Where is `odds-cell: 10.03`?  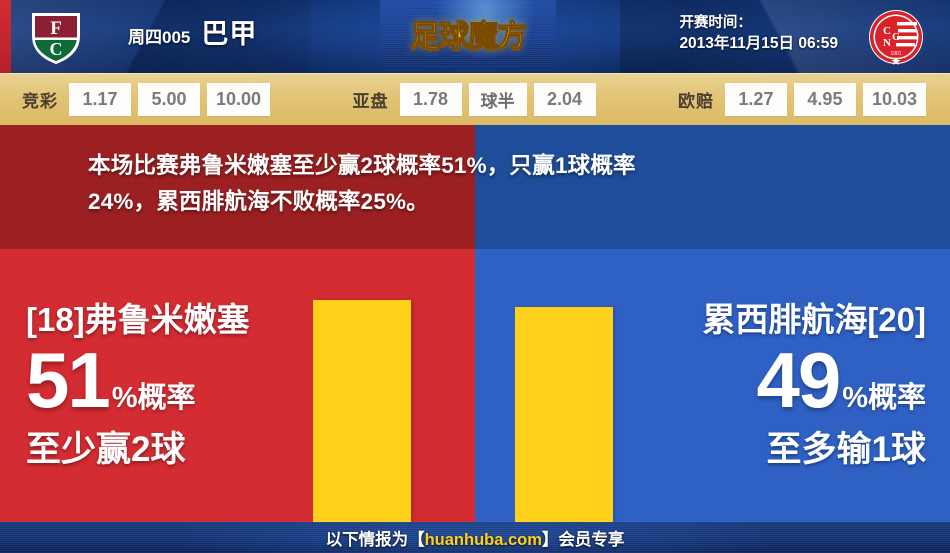 odds-cell: 10.03 is located at coordinates (894, 99).